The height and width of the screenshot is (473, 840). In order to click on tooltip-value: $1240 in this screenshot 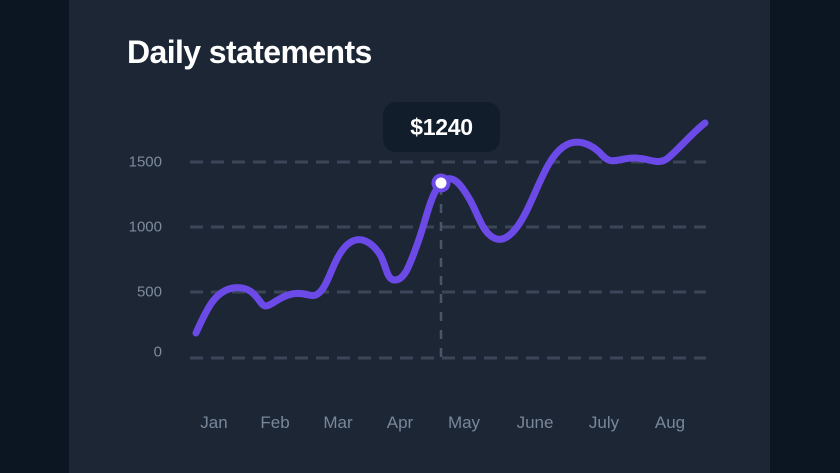, I will do `click(441, 126)`.